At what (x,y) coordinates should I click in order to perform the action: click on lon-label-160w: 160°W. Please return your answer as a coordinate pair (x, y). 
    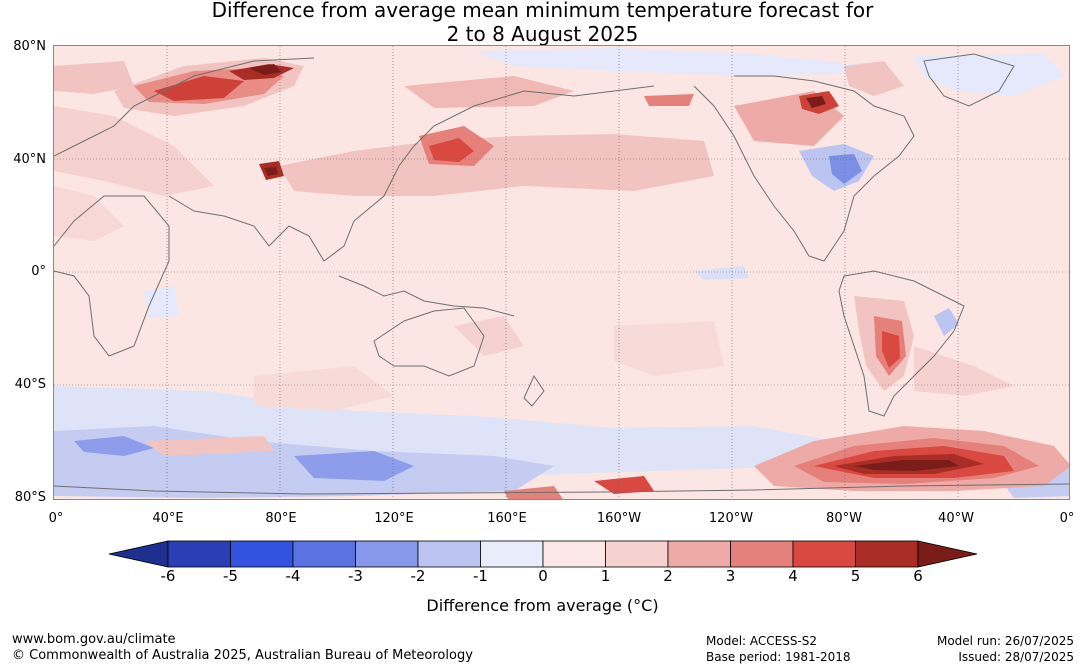
    Looking at the image, I should click on (619, 518).